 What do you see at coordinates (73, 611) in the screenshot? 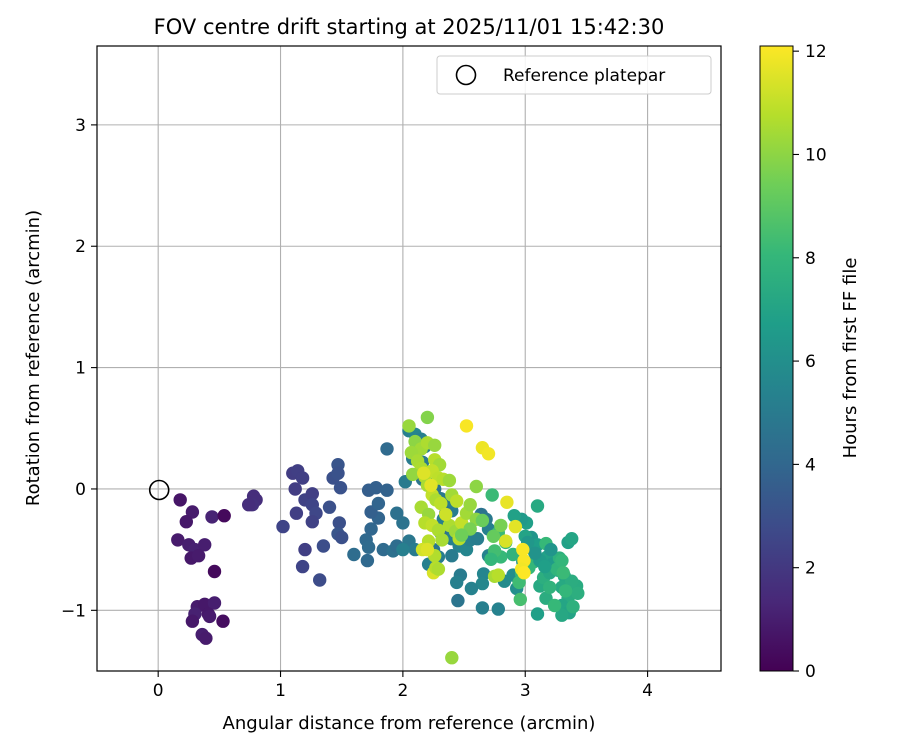
I see `y-tick-label: −1` at bounding box center [73, 611].